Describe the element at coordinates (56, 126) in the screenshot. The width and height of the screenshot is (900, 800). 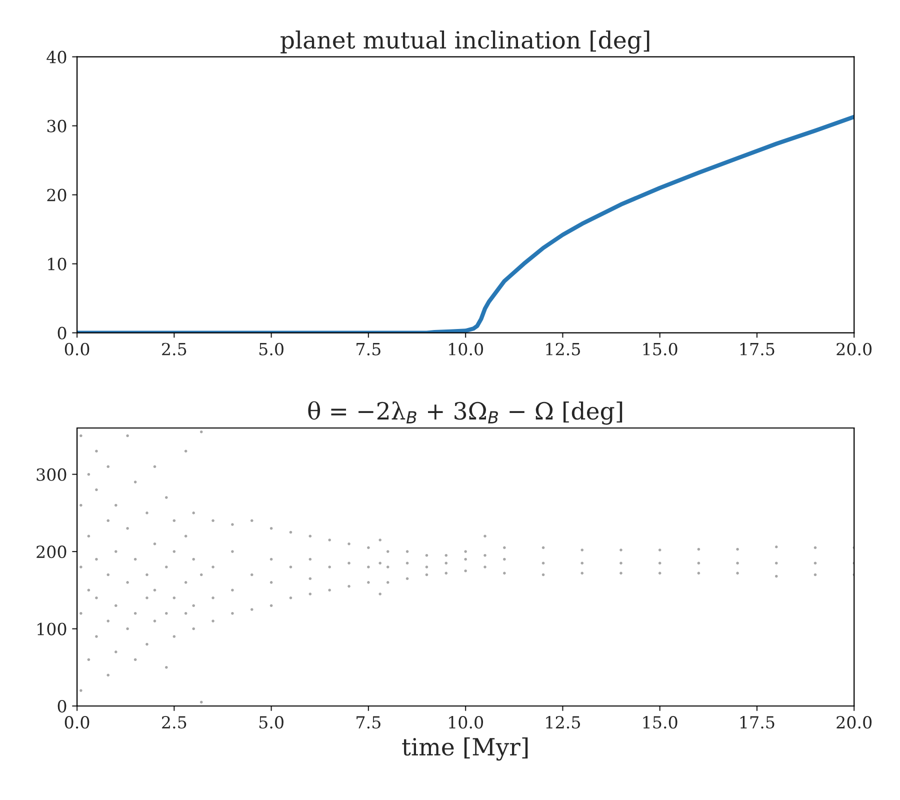
I see `y-tick-label: 30` at that location.